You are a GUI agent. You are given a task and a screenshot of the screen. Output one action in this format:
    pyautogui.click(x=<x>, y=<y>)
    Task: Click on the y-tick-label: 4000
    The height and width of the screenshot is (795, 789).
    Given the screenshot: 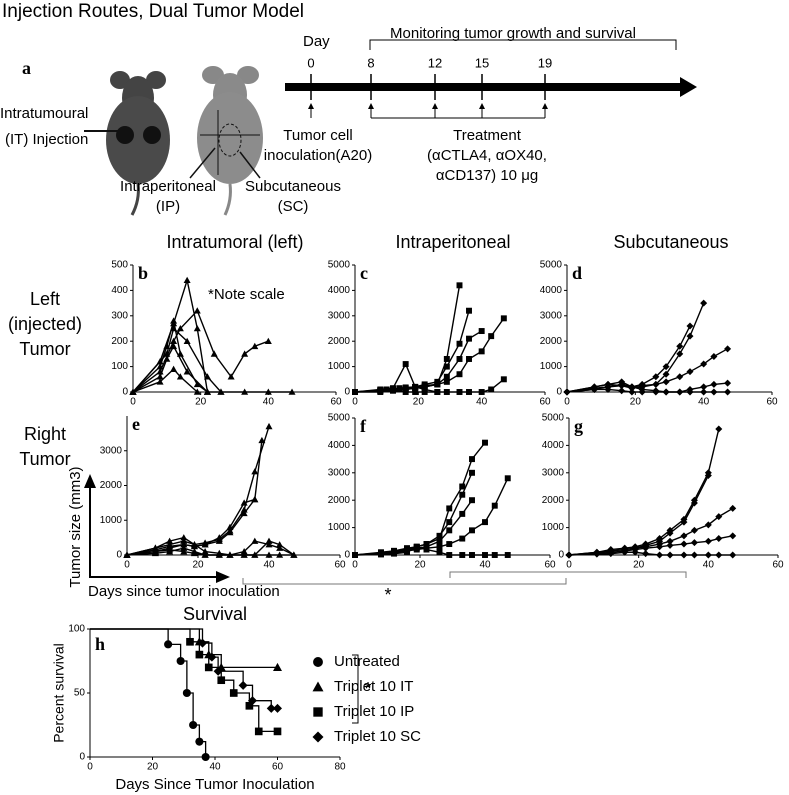 What is the action you would take?
    pyautogui.click(x=339, y=290)
    